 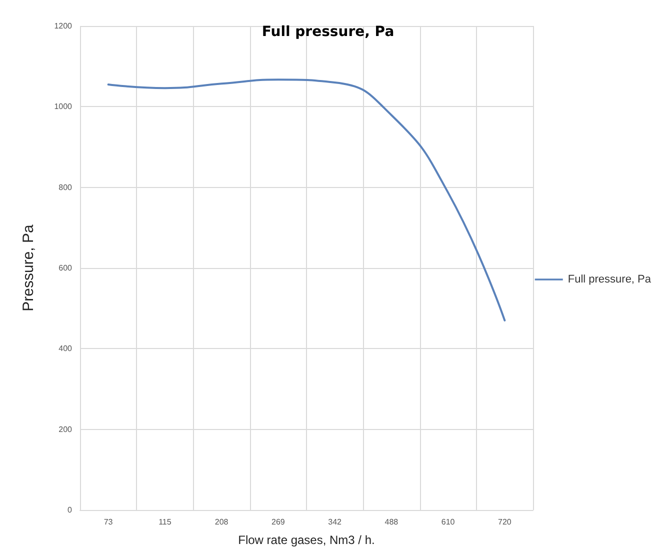 What do you see at coordinates (610, 280) in the screenshot?
I see `legend-label: Full pressure, Pa` at bounding box center [610, 280].